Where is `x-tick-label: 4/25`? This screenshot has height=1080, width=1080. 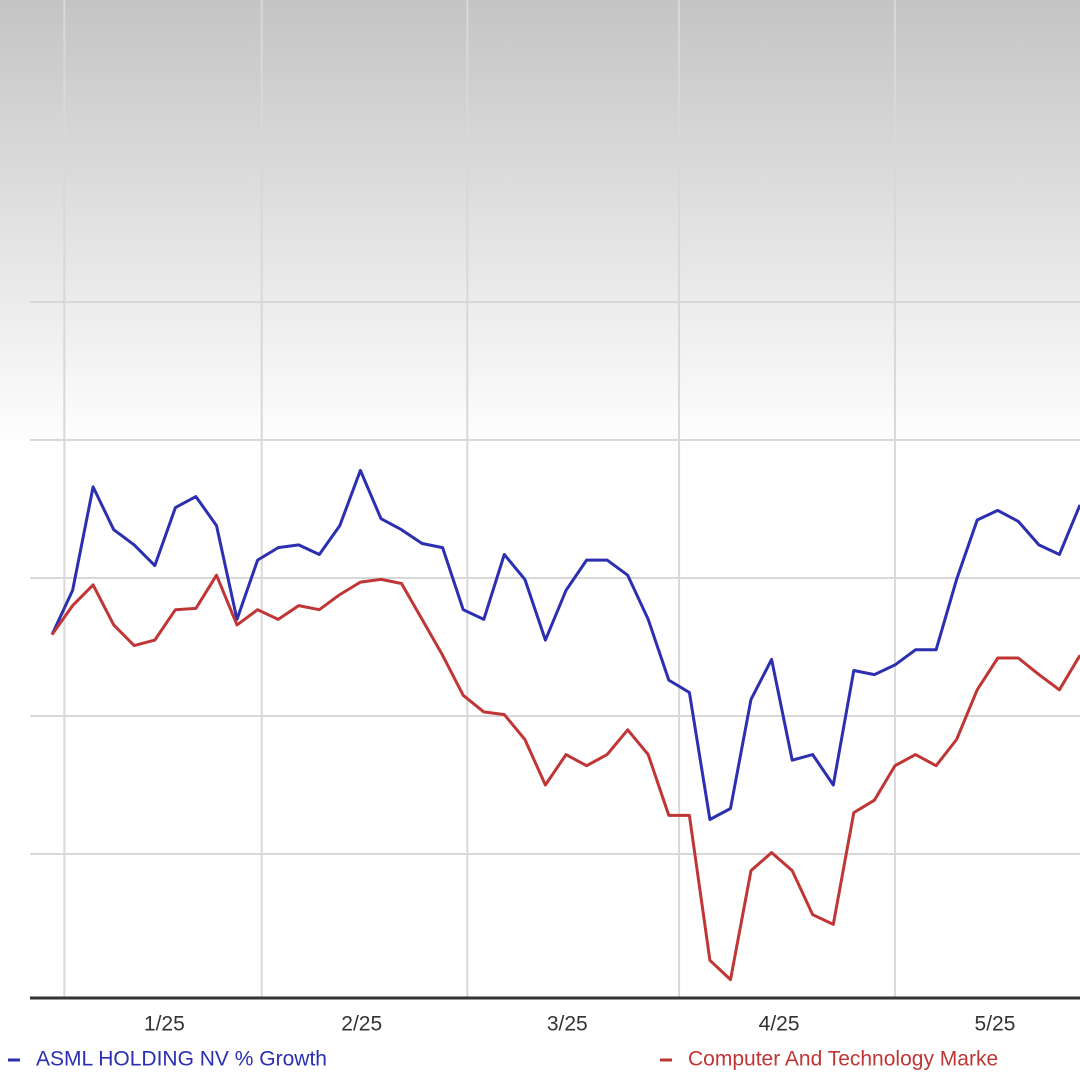 x-tick-label: 4/25 is located at coordinates (779, 1024).